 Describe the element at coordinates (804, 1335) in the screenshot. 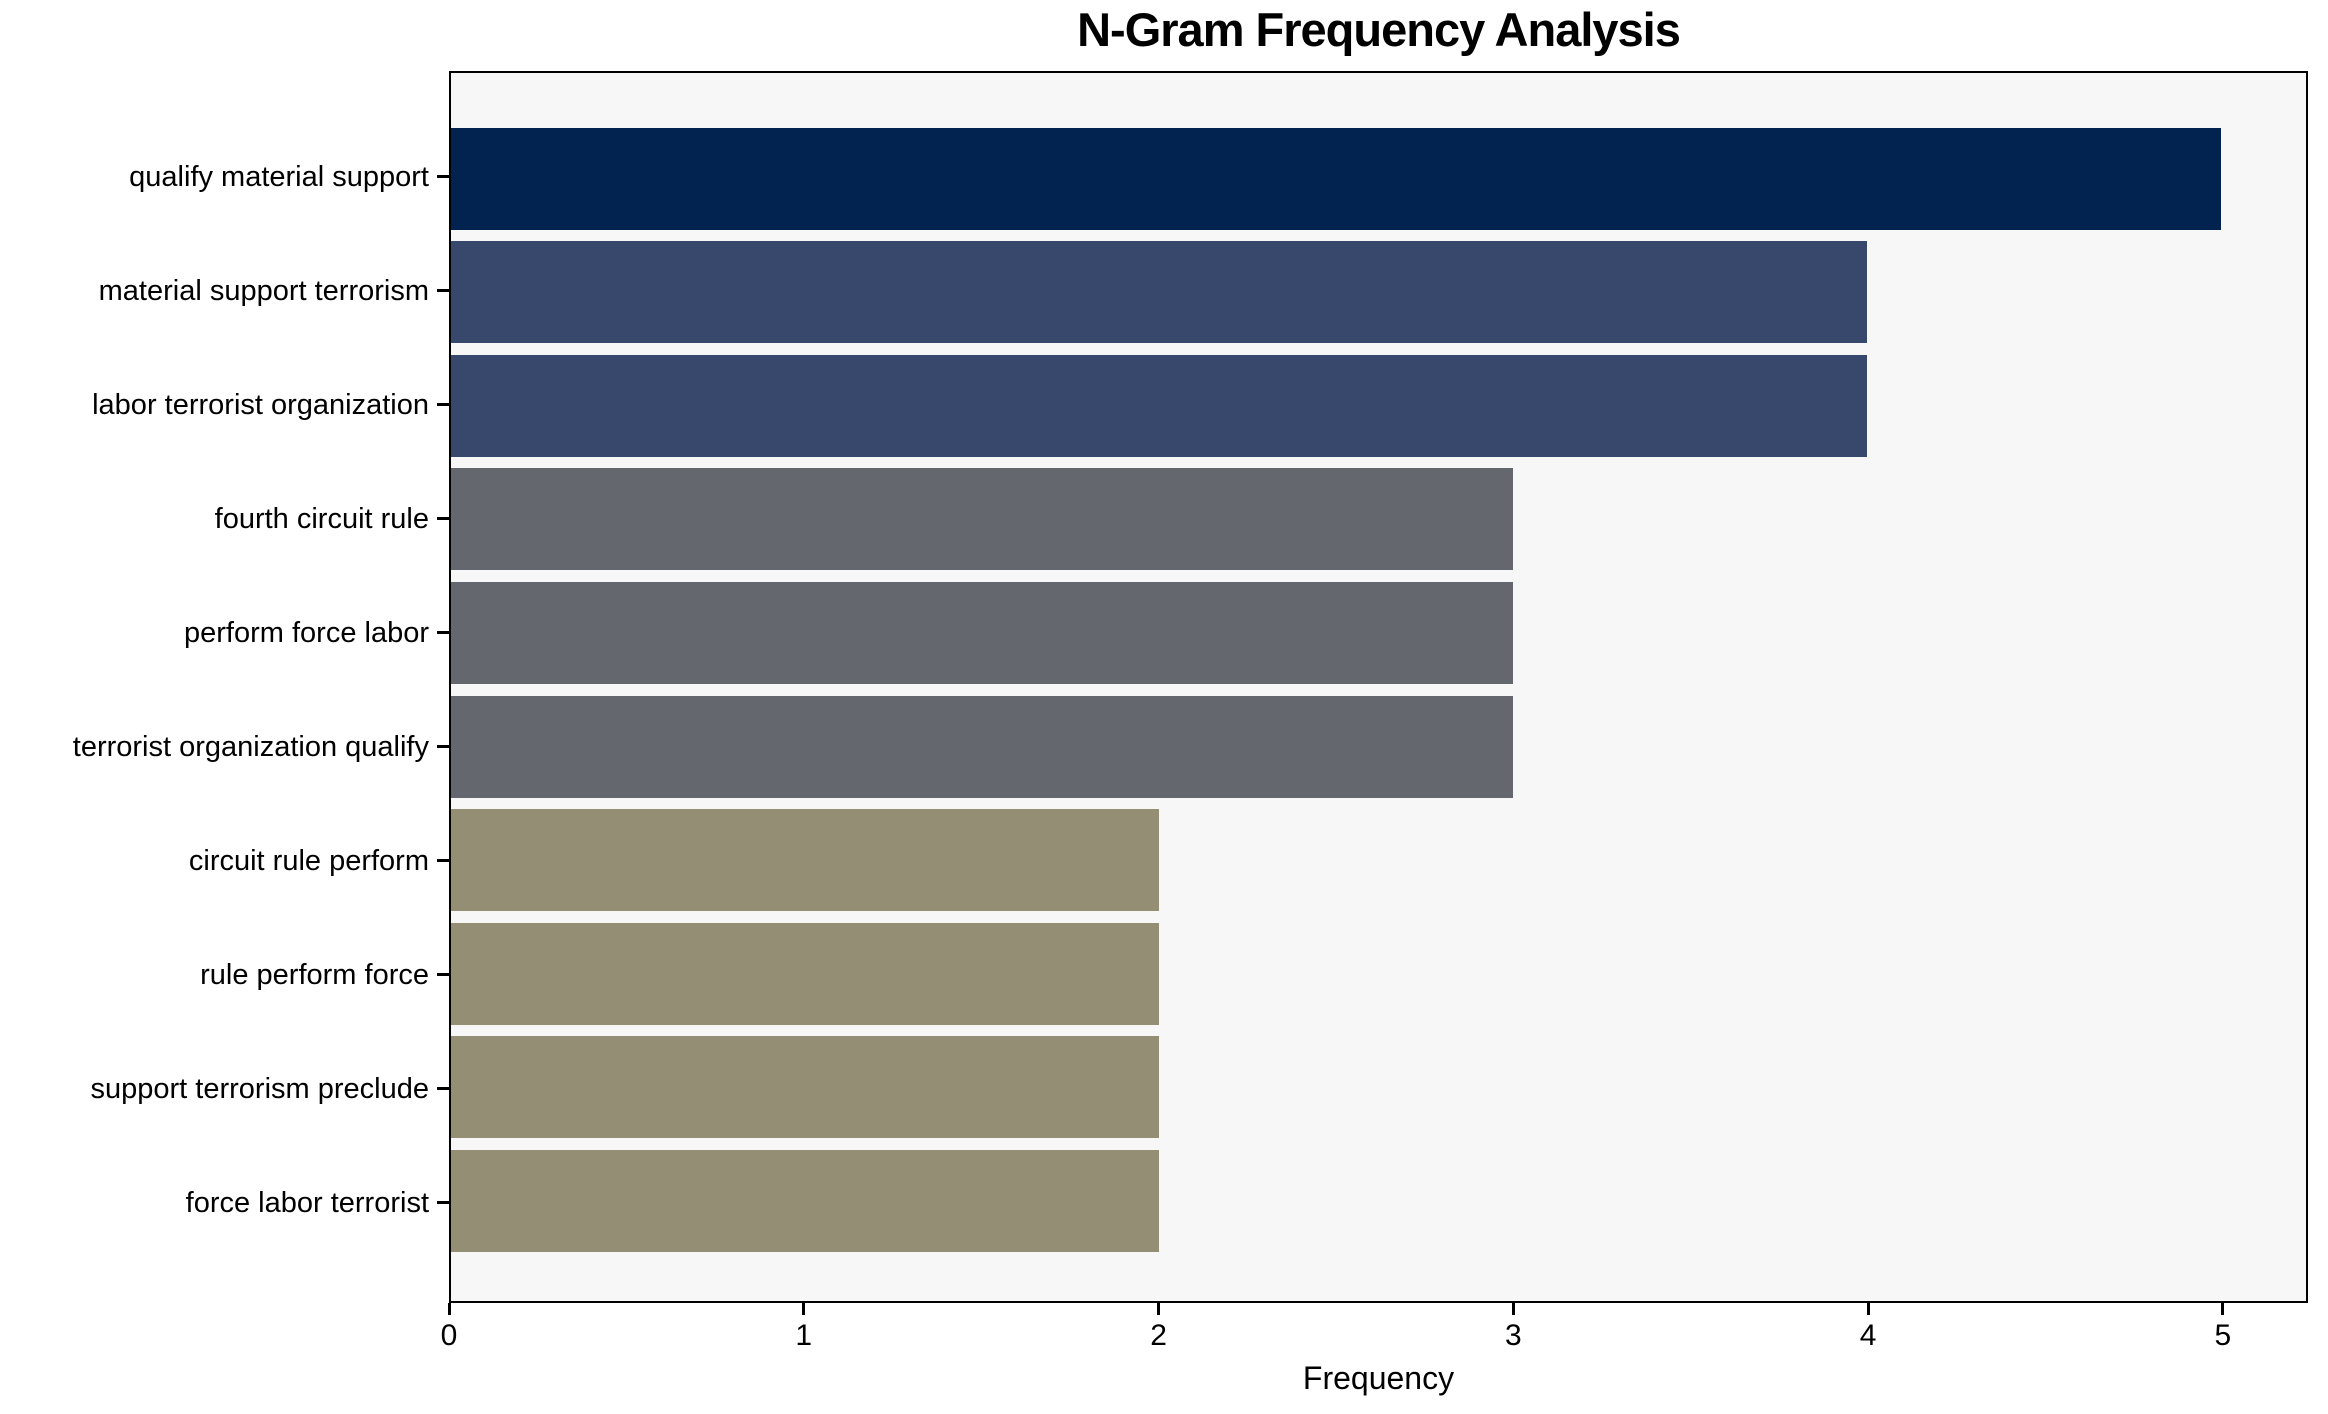

I see `x-tick-label: 1` at that location.